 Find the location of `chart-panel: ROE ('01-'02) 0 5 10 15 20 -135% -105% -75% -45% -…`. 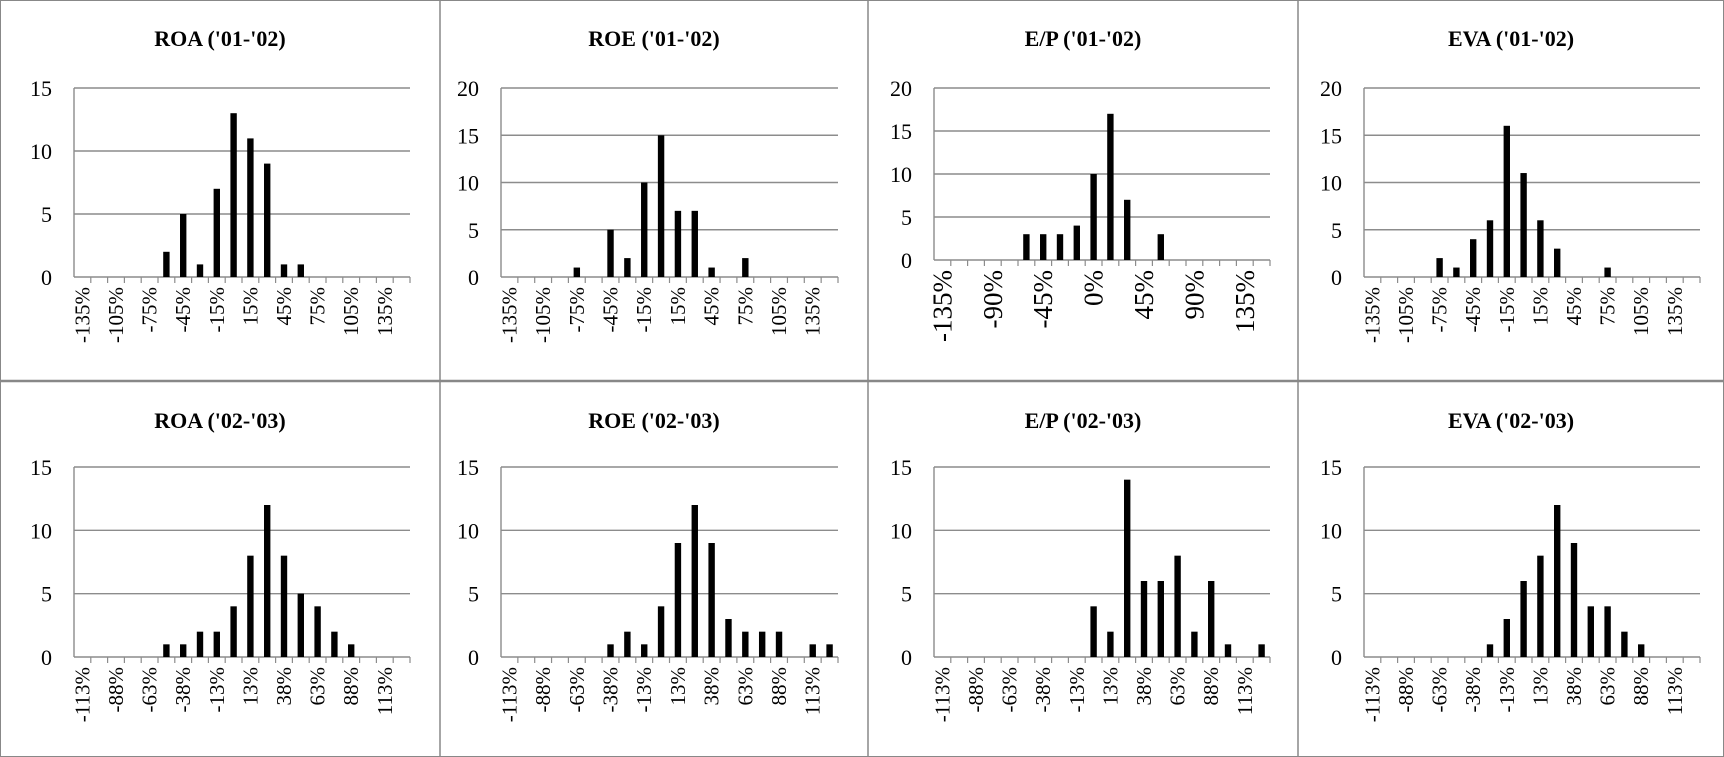

chart-panel: ROE ('01-'02) 0 5 10 15 20 -135% -105% -75% -45% -… is located at coordinates (648, 184).